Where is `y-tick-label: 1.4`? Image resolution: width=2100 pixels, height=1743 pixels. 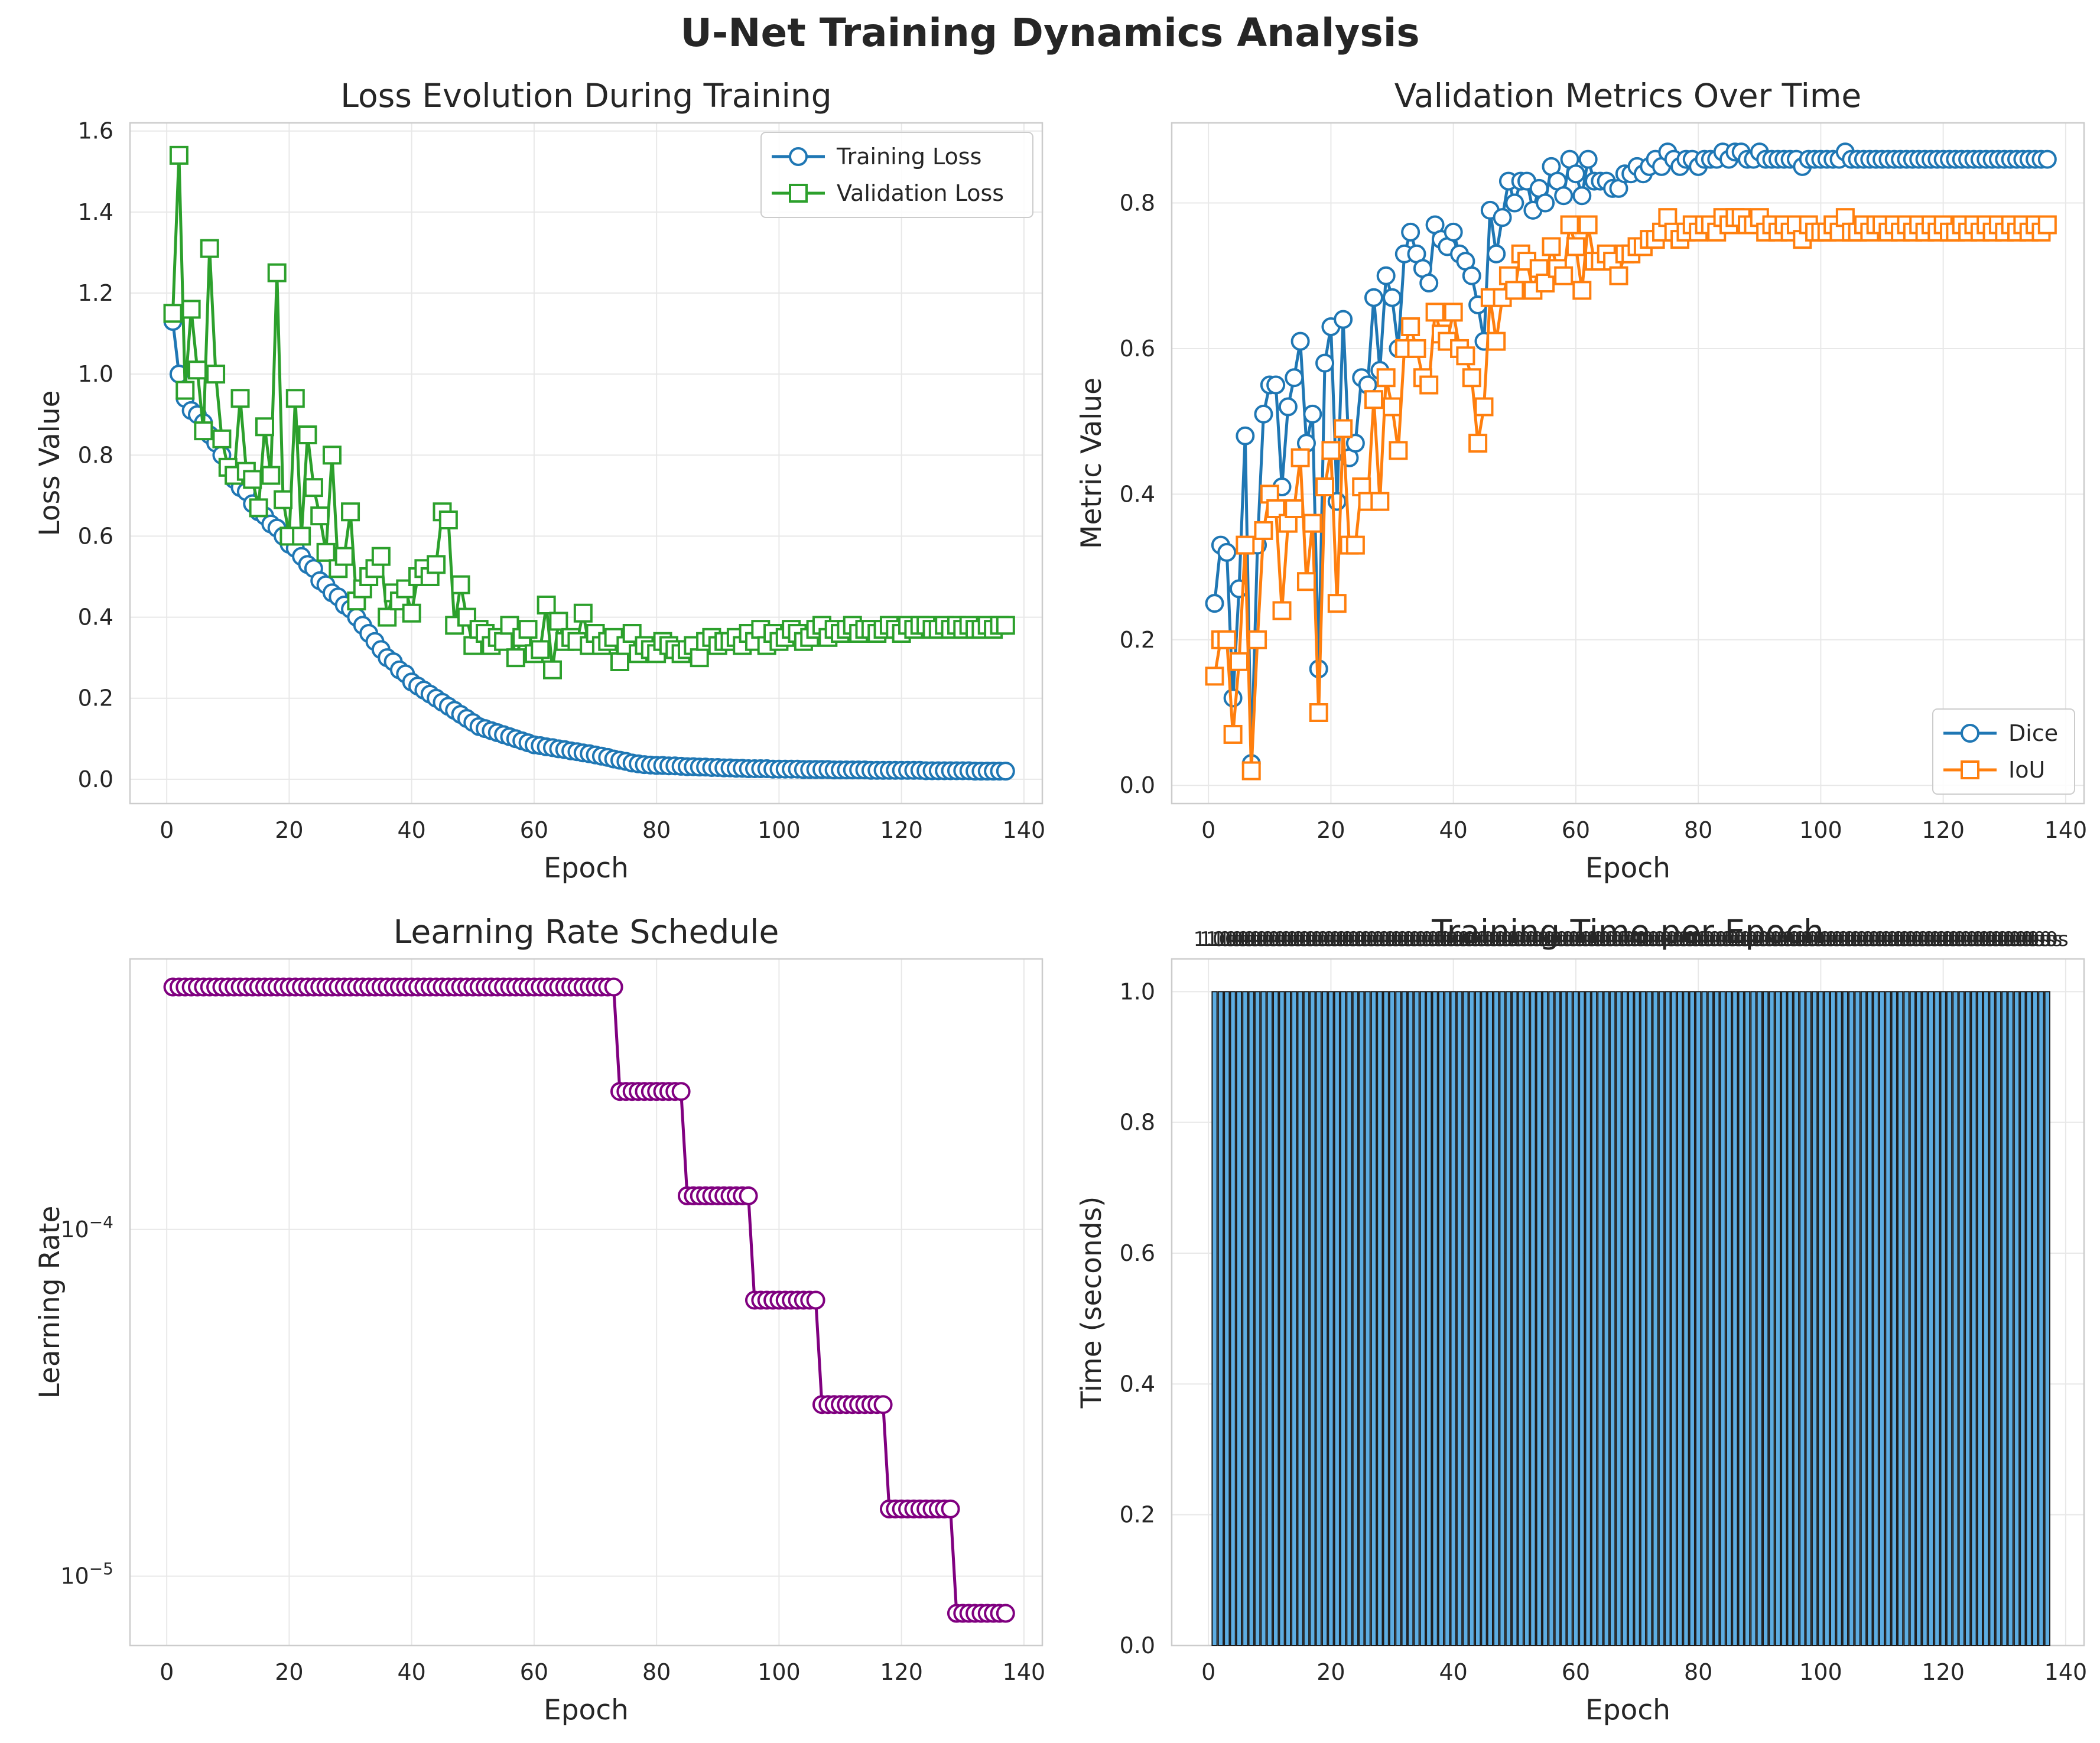 y-tick-label: 1.4 is located at coordinates (95, 212).